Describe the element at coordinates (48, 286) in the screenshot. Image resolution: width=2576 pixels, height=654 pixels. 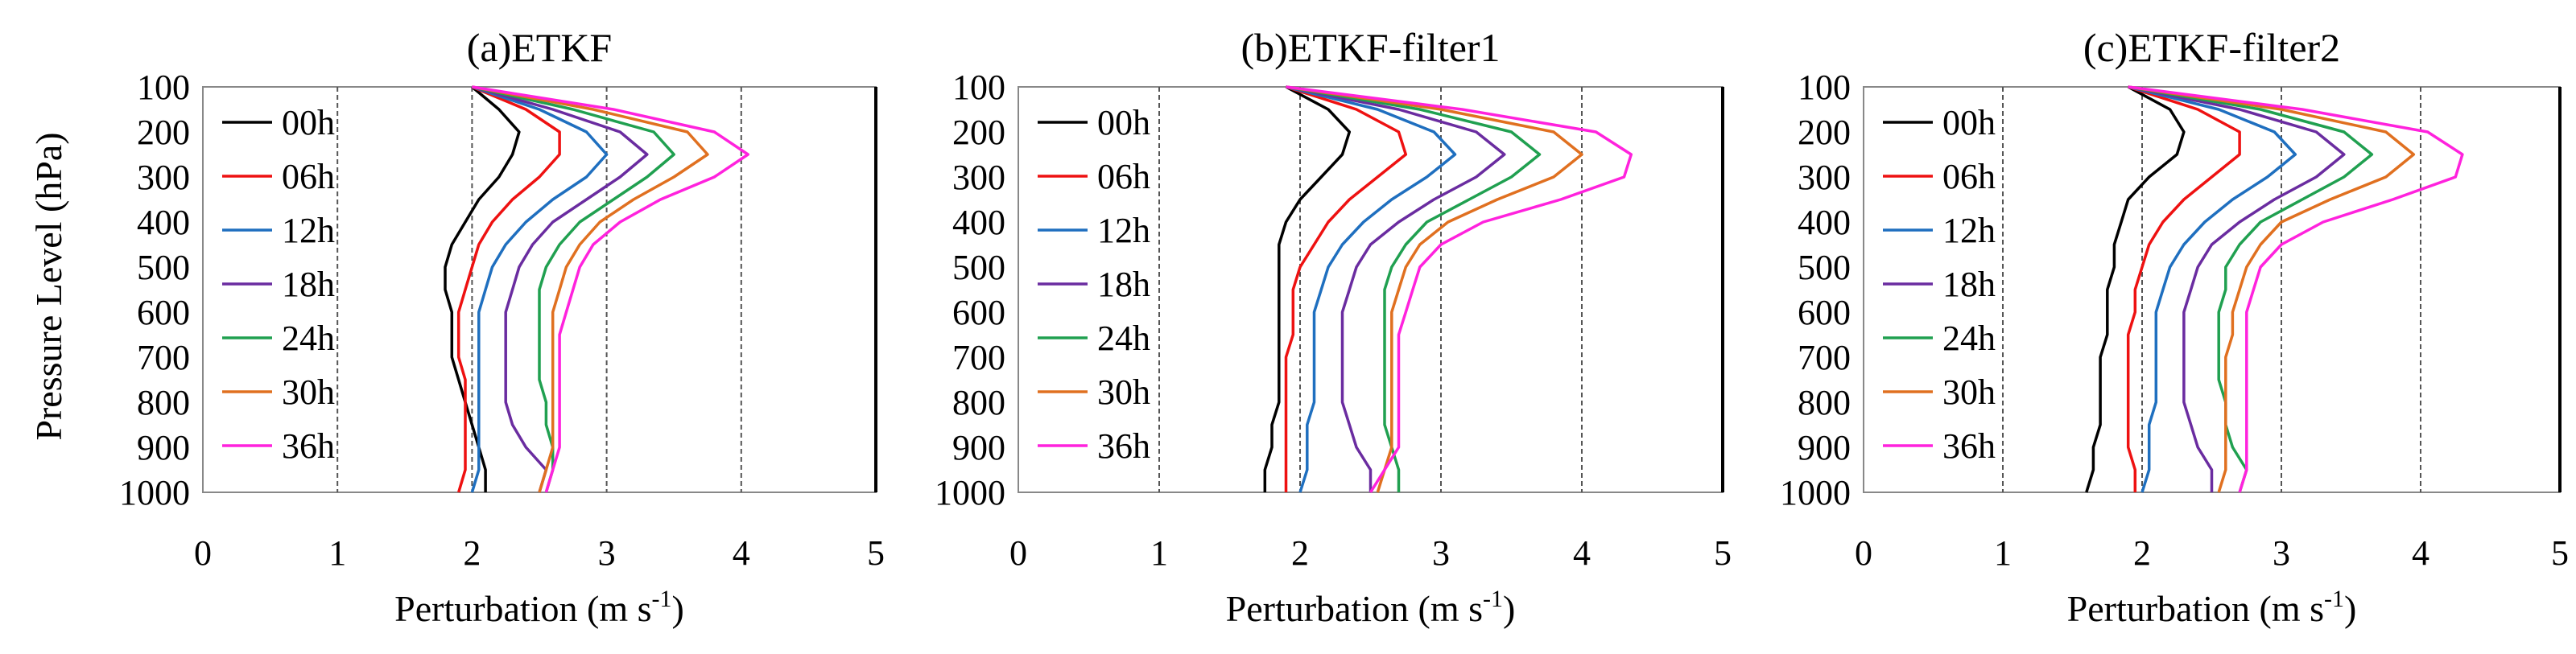
I see `y-axis-label: Pressure Level (hPa)` at that location.